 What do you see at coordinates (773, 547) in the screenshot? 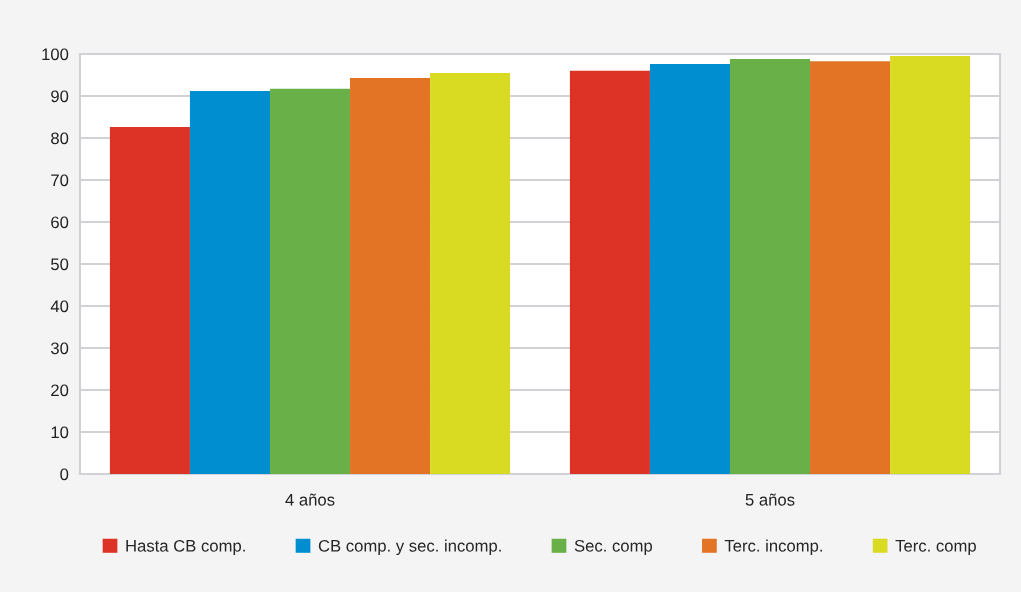
I see `legend-label: Terc. incomp.` at bounding box center [773, 547].